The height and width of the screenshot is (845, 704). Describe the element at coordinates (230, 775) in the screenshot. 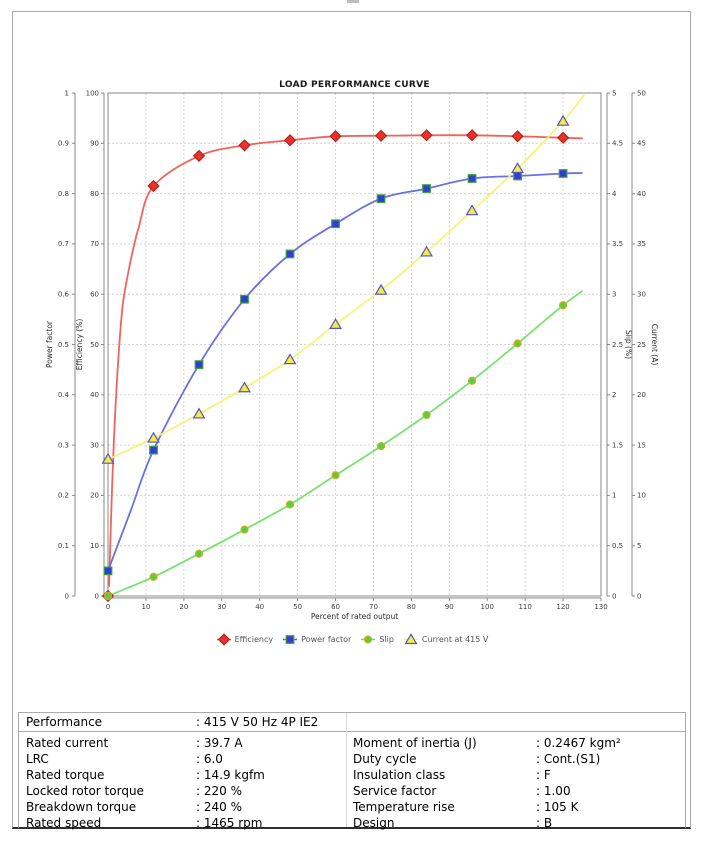

I see `spec-value: : 14.9 kgfm` at that location.